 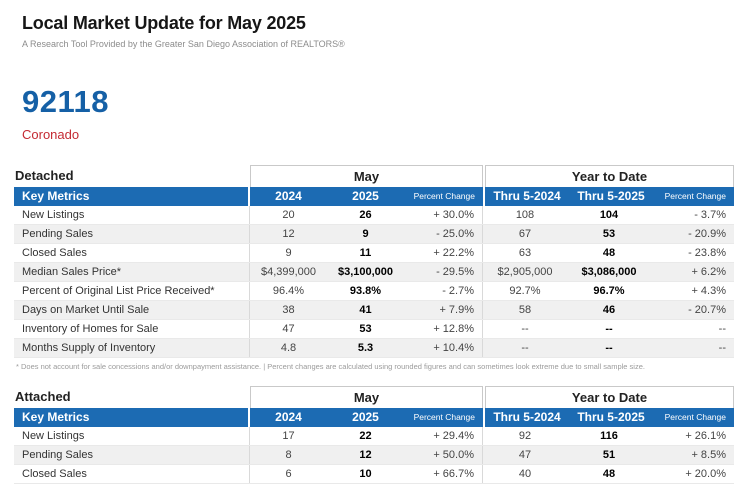 I want to click on detached-group-header: Detached May Year to Date, so click(x=374, y=176).